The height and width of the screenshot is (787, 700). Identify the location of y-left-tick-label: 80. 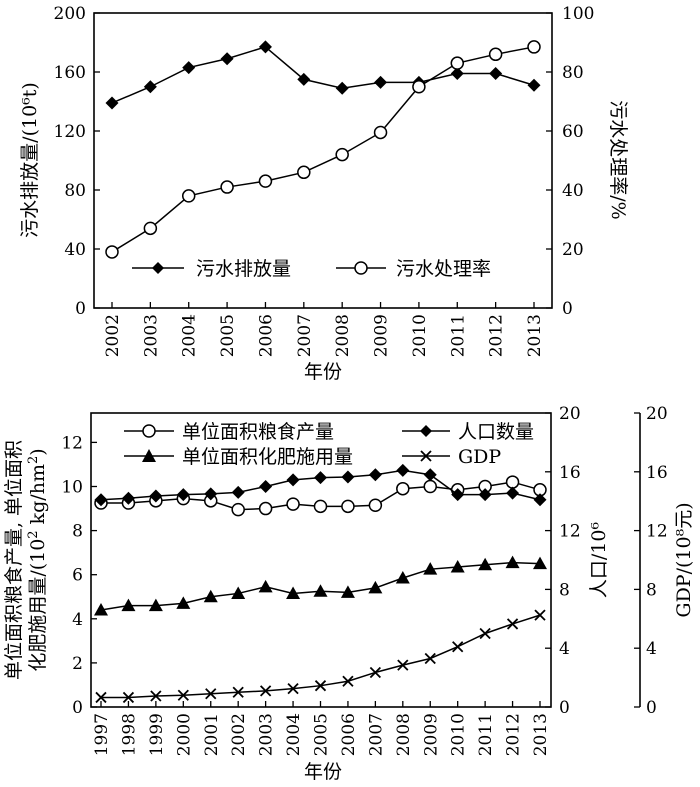
(75, 191).